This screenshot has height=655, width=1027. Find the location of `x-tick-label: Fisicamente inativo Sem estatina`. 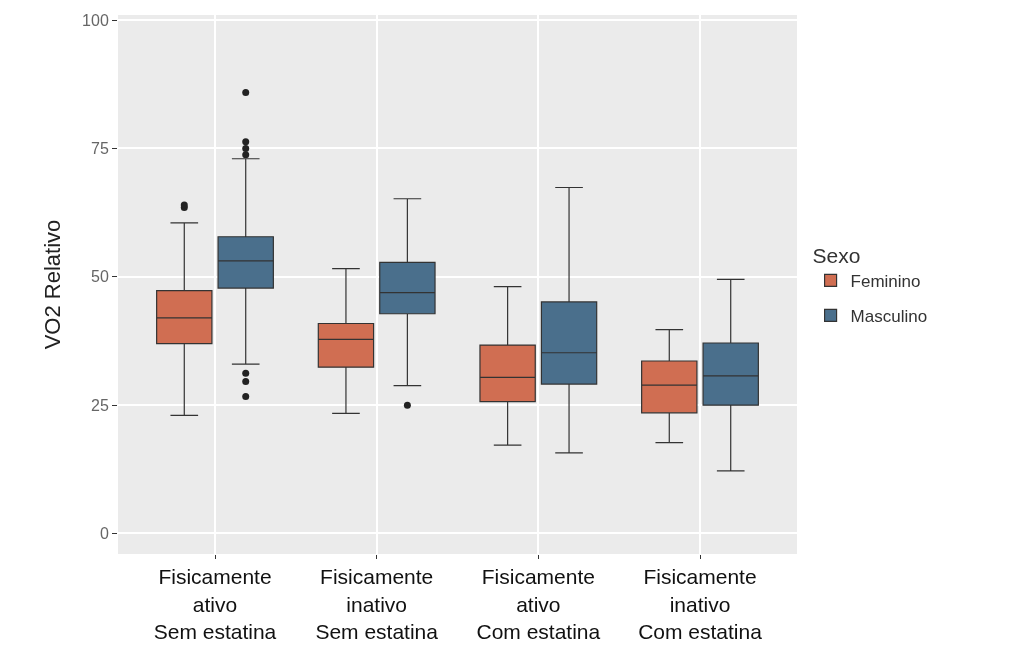

x-tick-label: Fisicamente inativo Sem estatina is located at coordinates (377, 604).